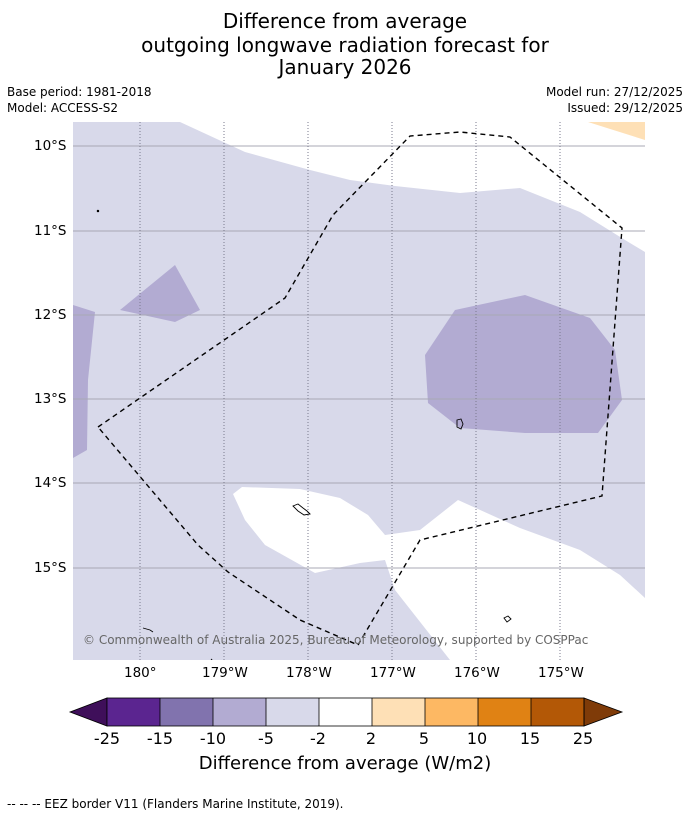  What do you see at coordinates (50, 483) in the screenshot?
I see `lat-label-14s: 14°S` at bounding box center [50, 483].